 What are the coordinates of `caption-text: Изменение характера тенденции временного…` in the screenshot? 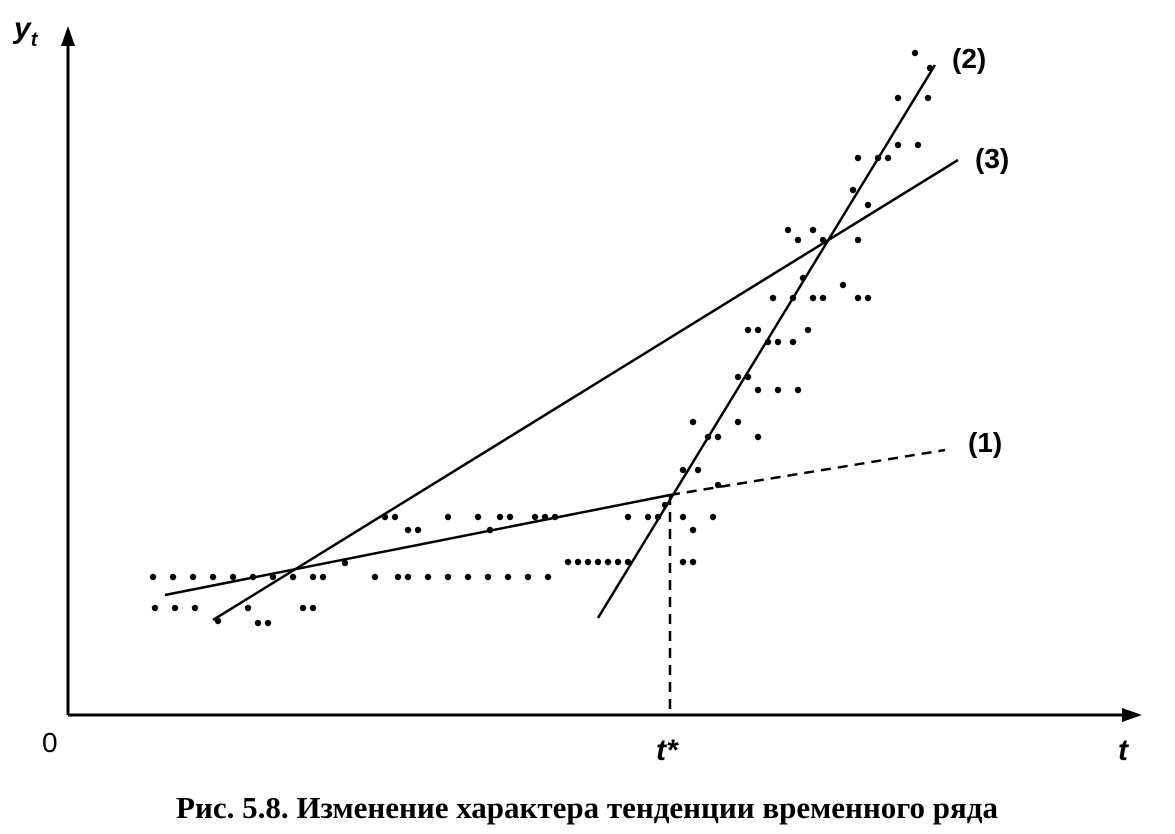 It's located at (647, 807).